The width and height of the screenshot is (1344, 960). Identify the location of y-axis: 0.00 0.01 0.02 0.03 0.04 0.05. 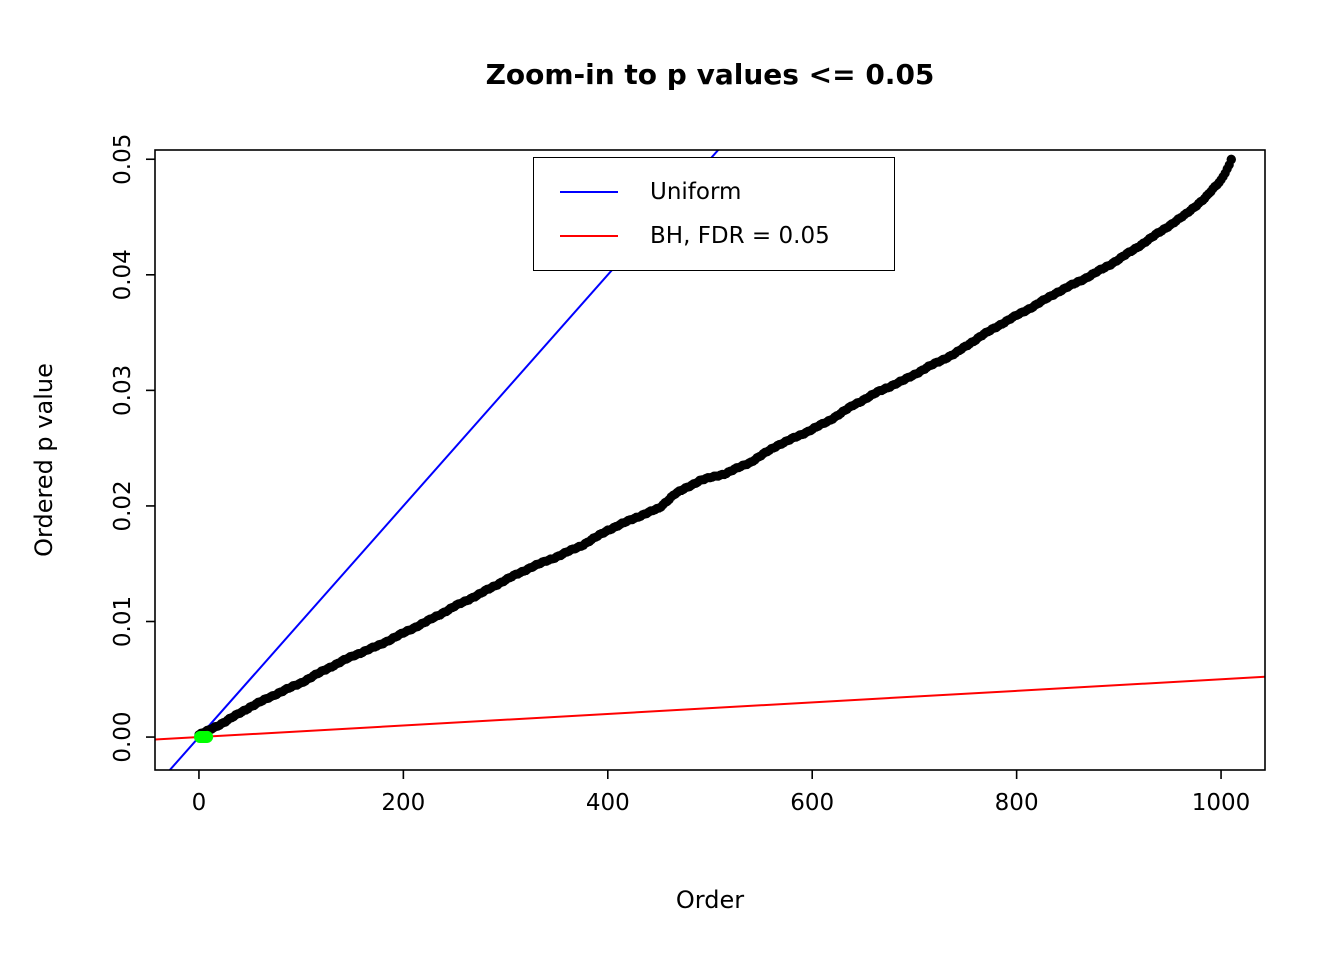
(132, 448).